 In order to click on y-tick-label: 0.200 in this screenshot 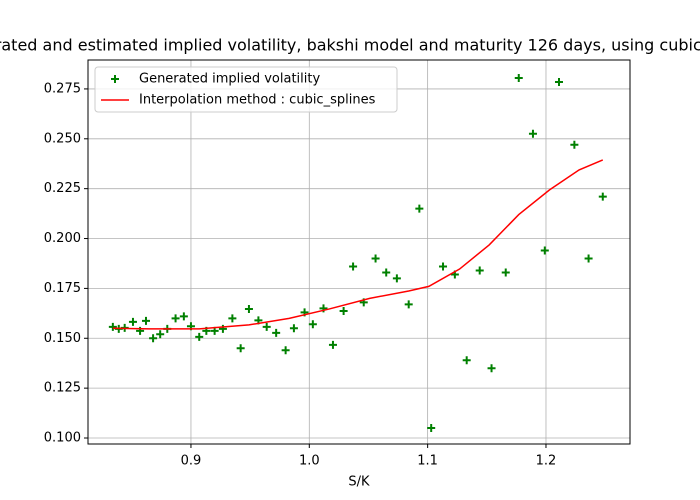, I will do `click(62, 238)`.